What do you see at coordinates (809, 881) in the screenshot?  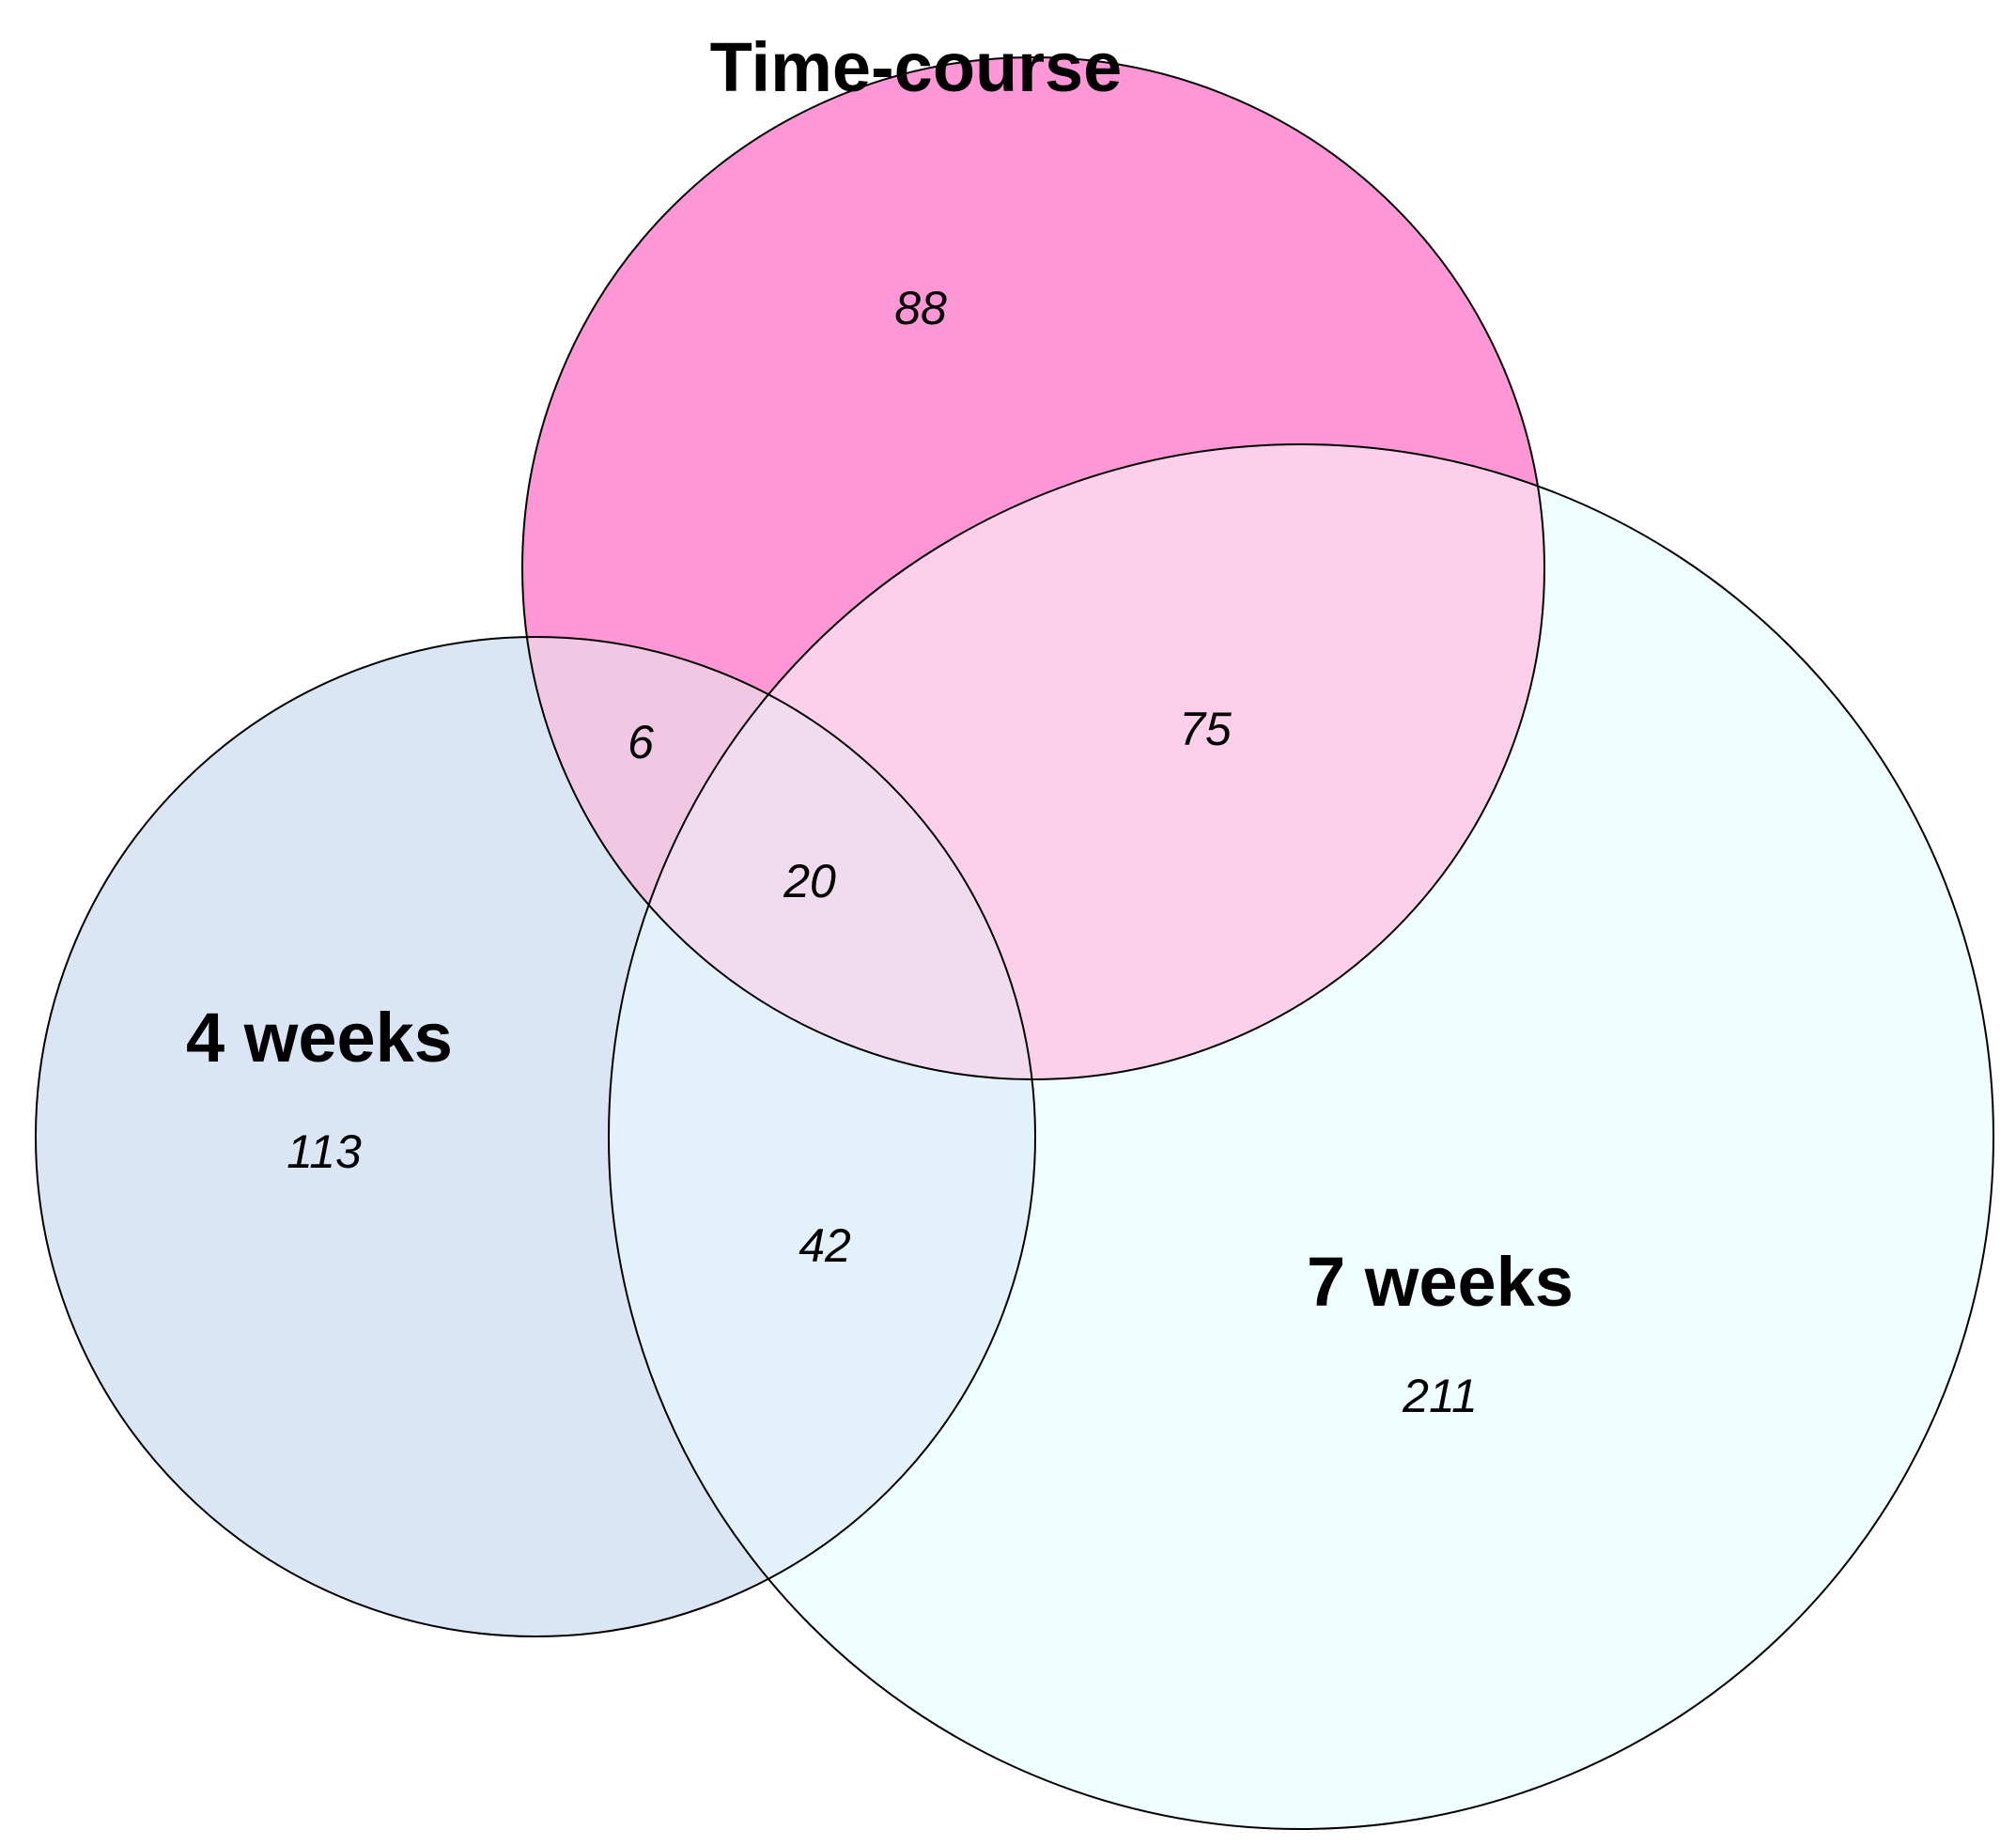 I see `all-three-count: 20` at bounding box center [809, 881].